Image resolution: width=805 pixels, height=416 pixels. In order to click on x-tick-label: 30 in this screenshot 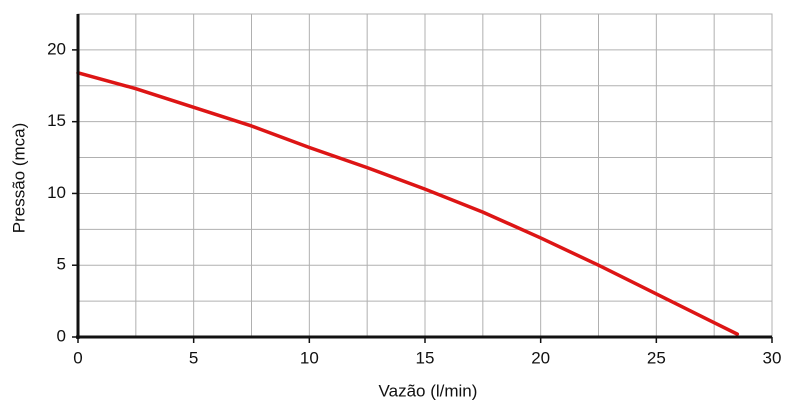, I will do `click(772, 357)`.